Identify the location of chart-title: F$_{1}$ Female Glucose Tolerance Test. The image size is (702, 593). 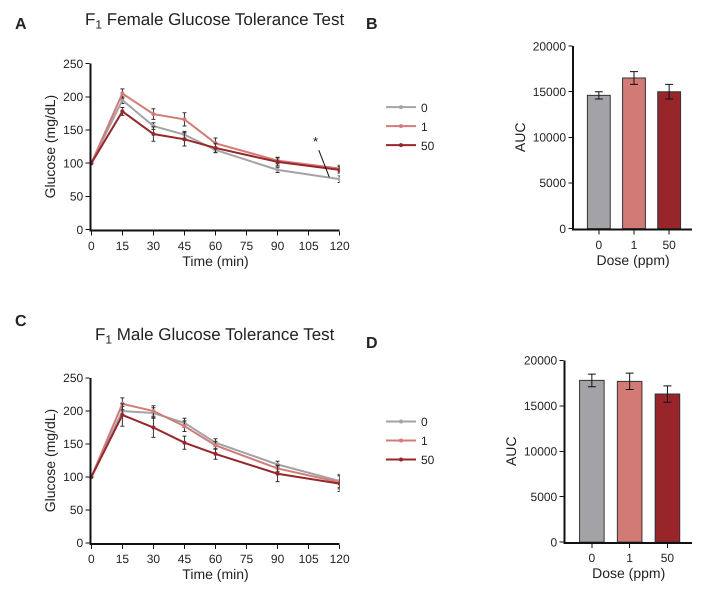
(215, 21).